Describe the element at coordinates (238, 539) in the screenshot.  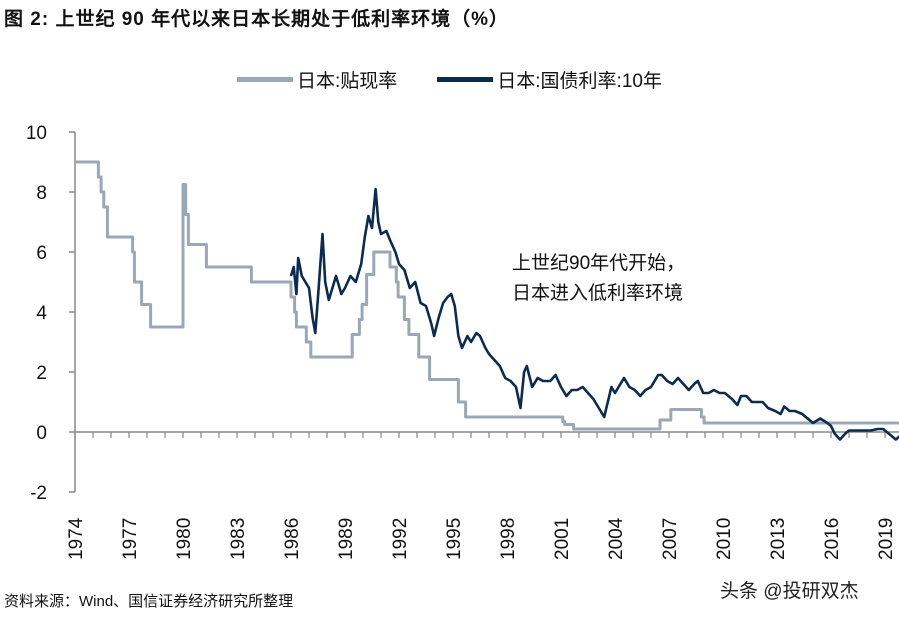
I see `x-tick-label: 1983` at that location.